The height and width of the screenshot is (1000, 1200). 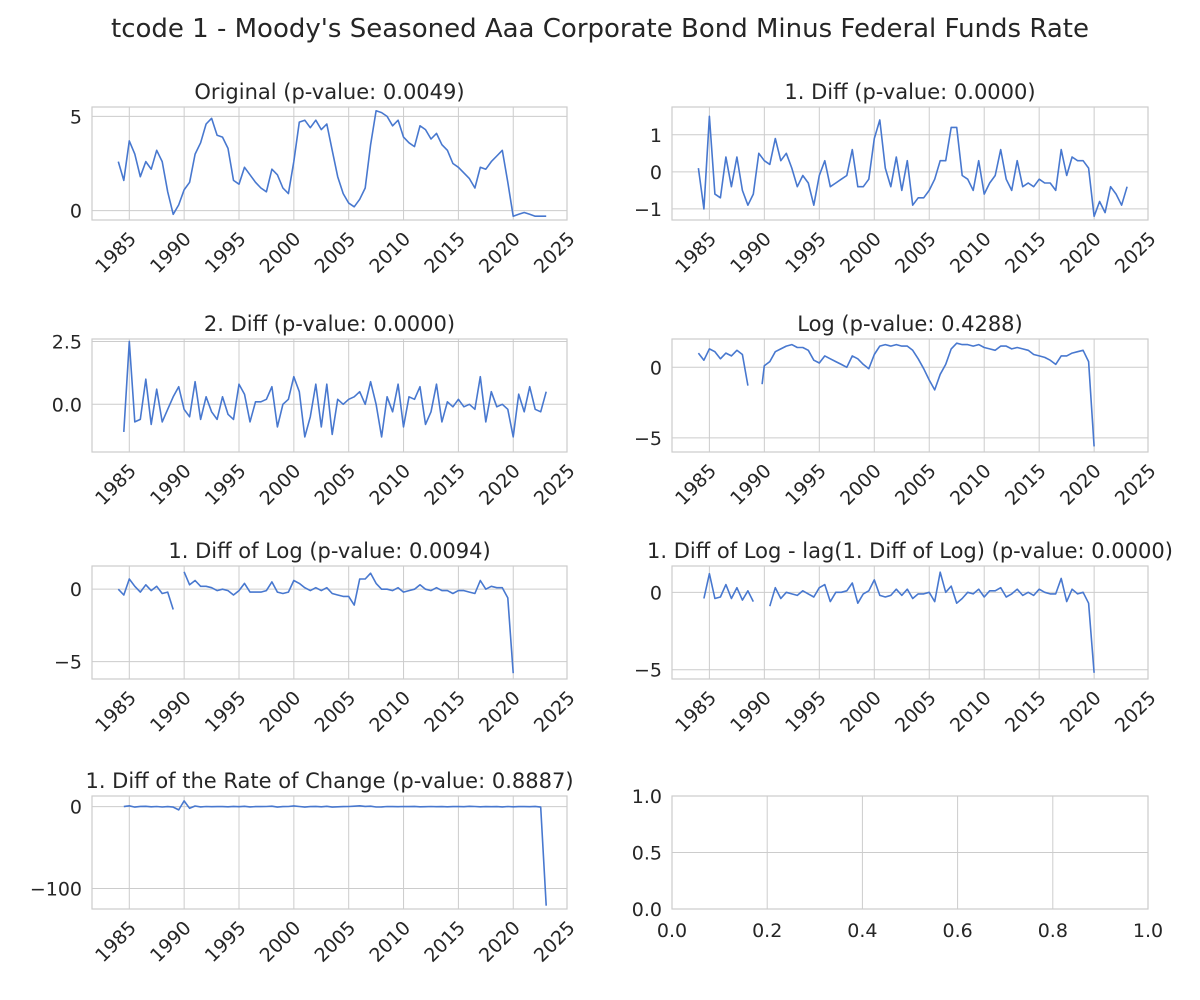 I want to click on y-tick-label: 0.0, so click(x=67, y=405).